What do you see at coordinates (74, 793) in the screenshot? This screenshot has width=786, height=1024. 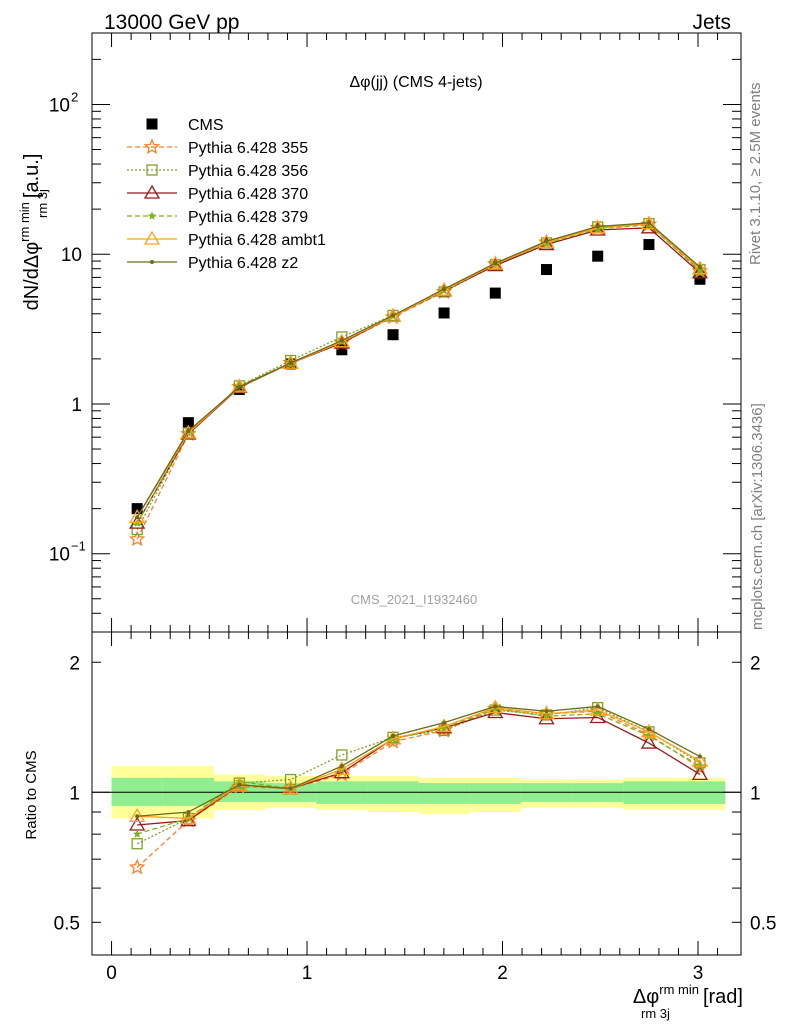 I see `ratio-y-tick-label: 1` at bounding box center [74, 793].